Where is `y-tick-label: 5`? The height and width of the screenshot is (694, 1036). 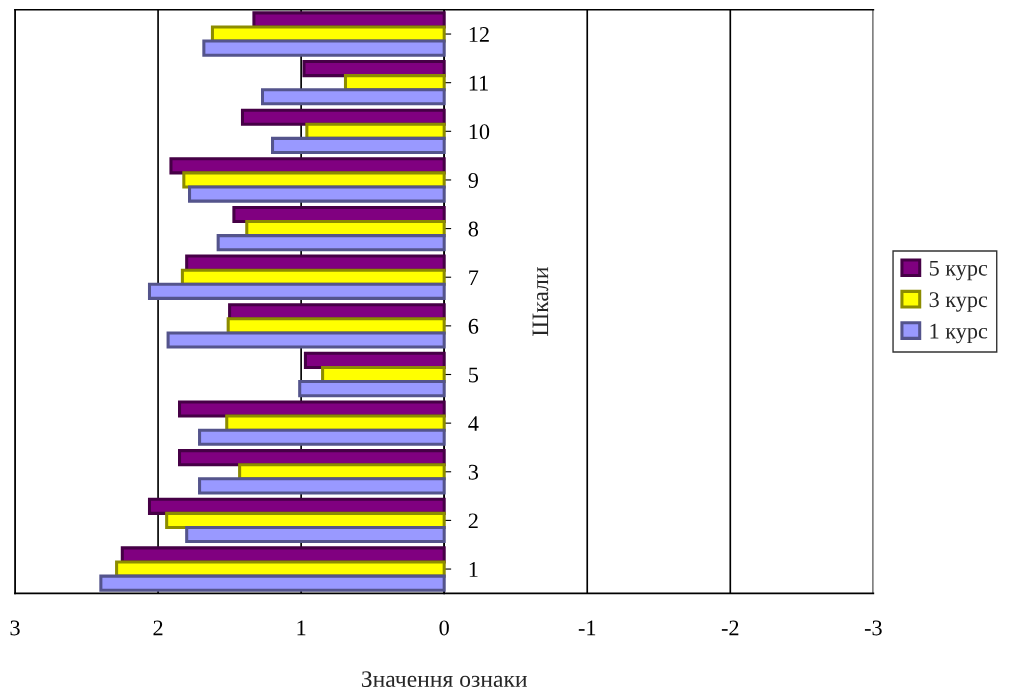
y-tick-label: 5 is located at coordinates (474, 375).